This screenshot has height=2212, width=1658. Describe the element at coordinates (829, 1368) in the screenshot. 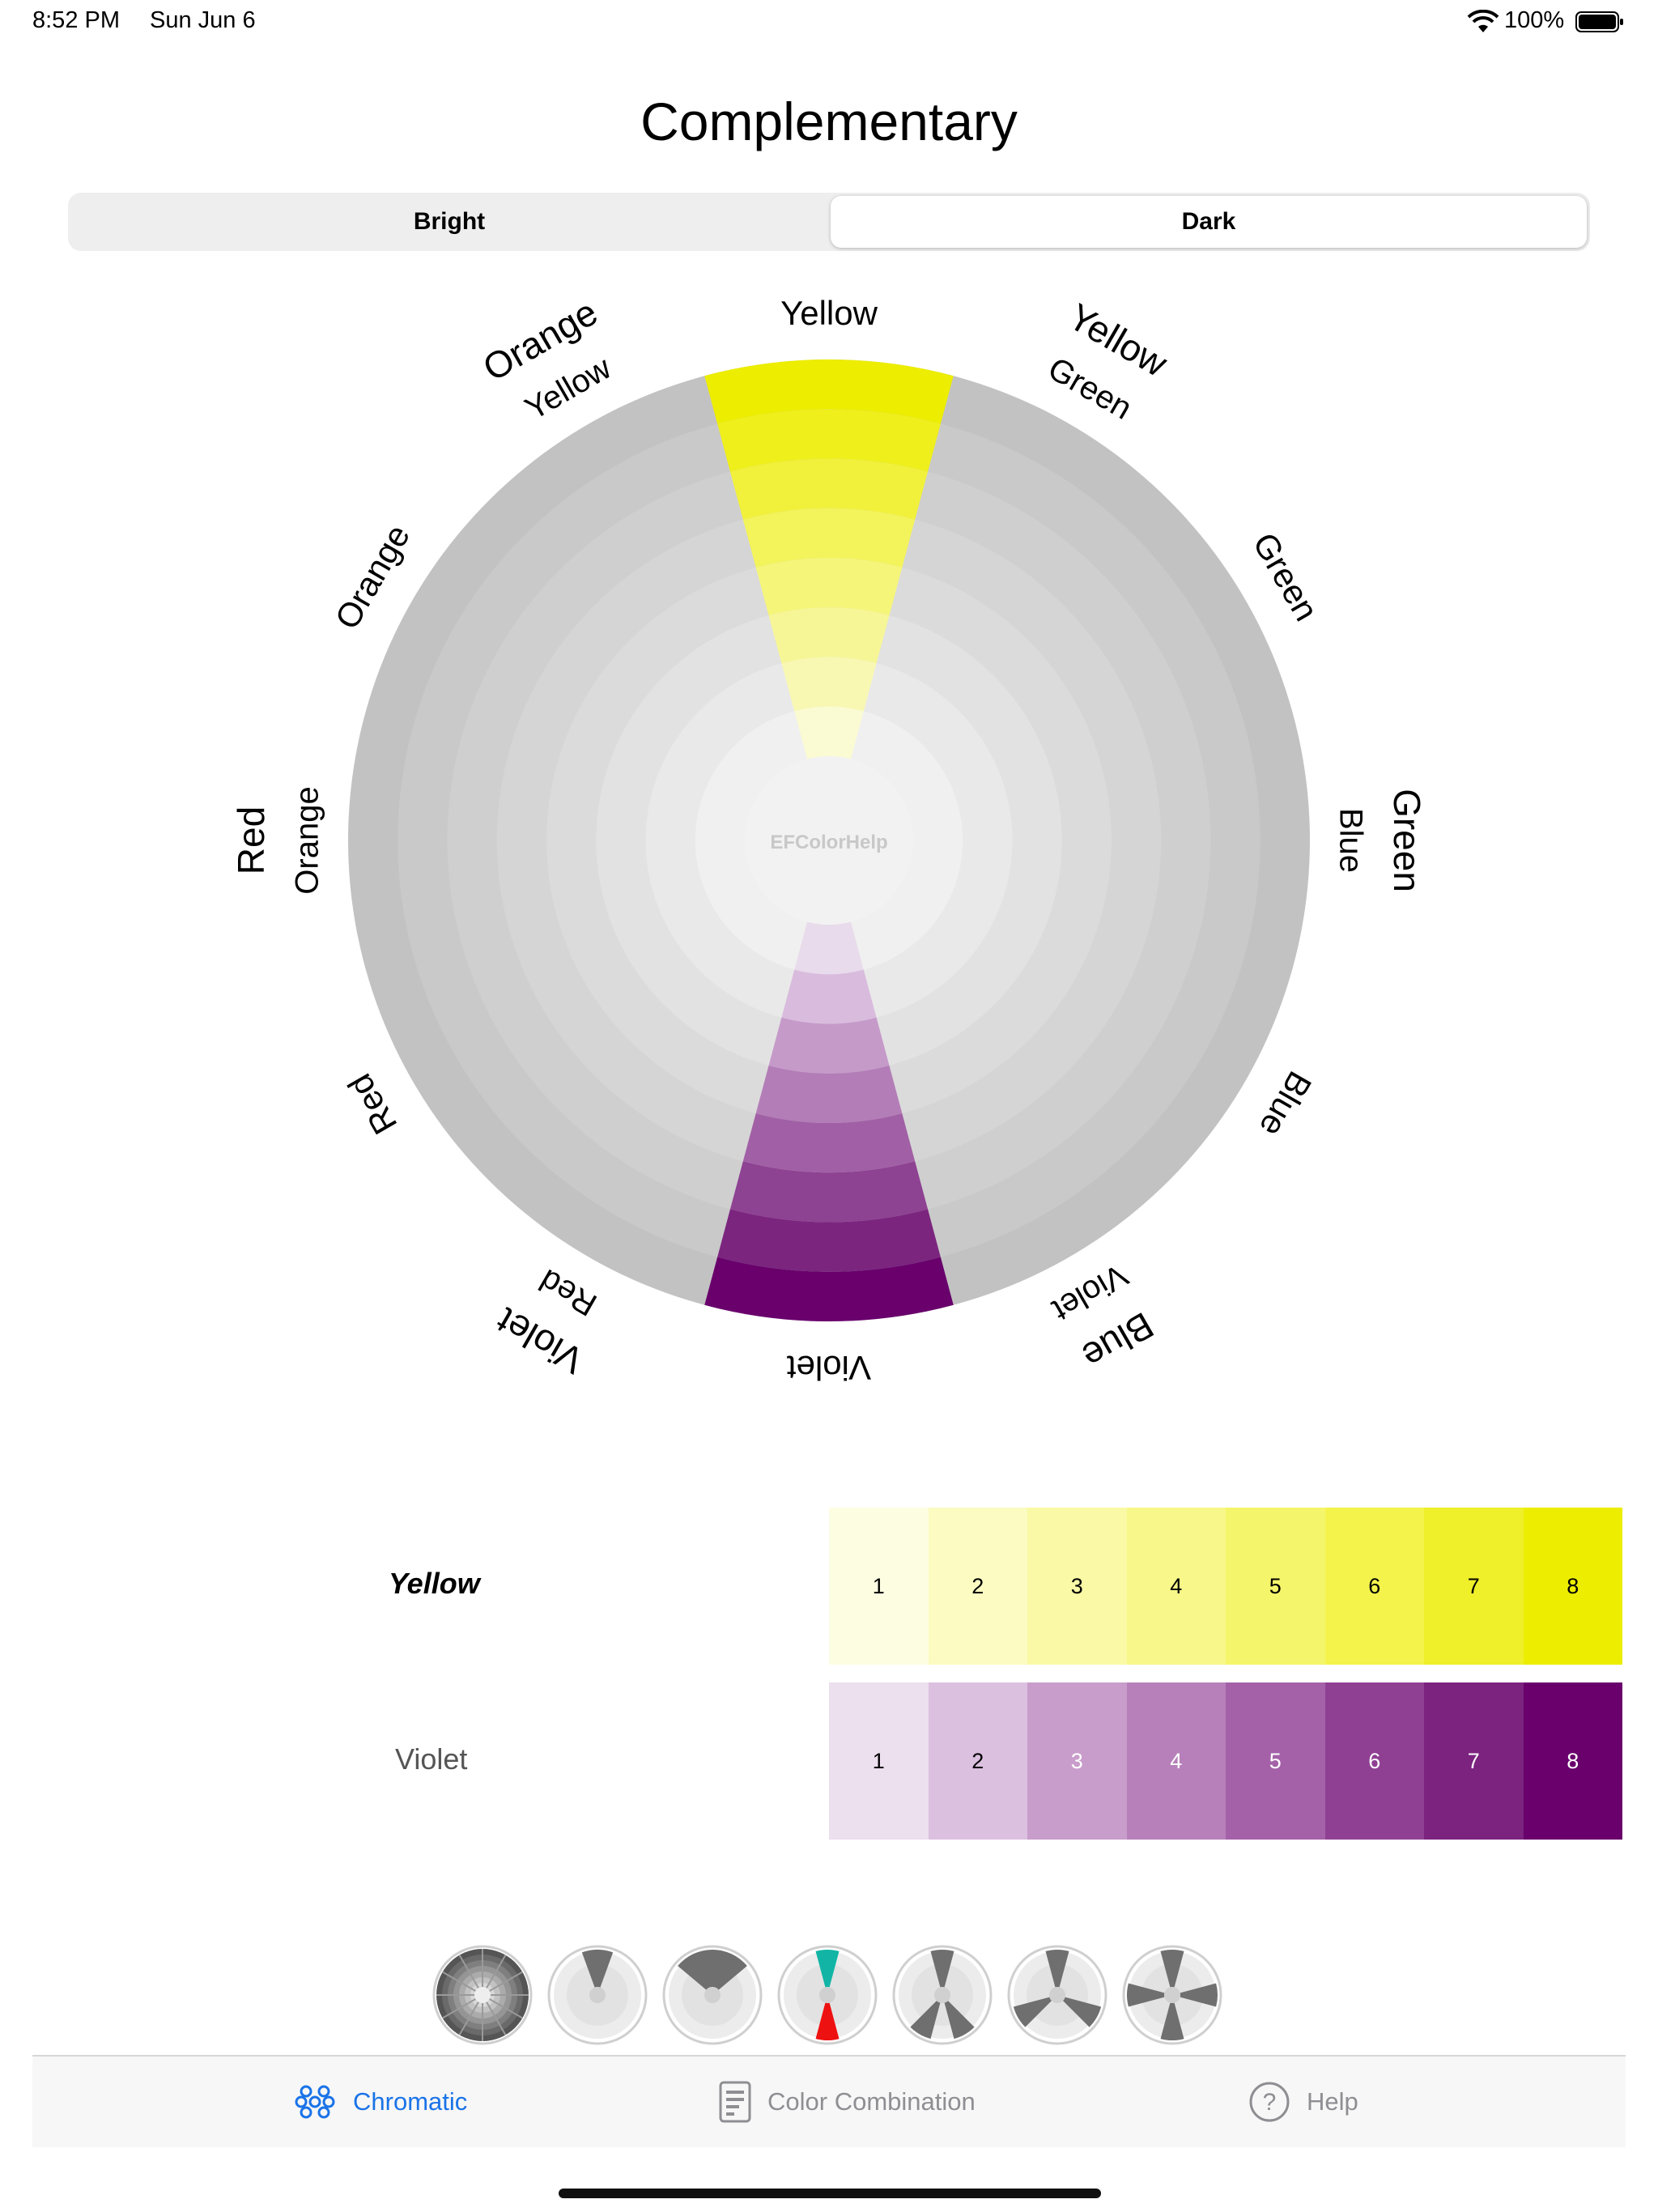

I see `wheel-hue-label: Violet` at that location.